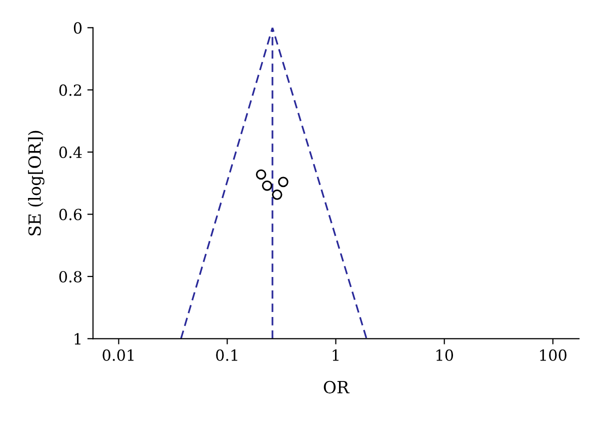 The height and width of the screenshot is (426, 600). Describe the element at coordinates (36, 183) in the screenshot. I see `y-axis-title: SE (log[OR])` at that location.